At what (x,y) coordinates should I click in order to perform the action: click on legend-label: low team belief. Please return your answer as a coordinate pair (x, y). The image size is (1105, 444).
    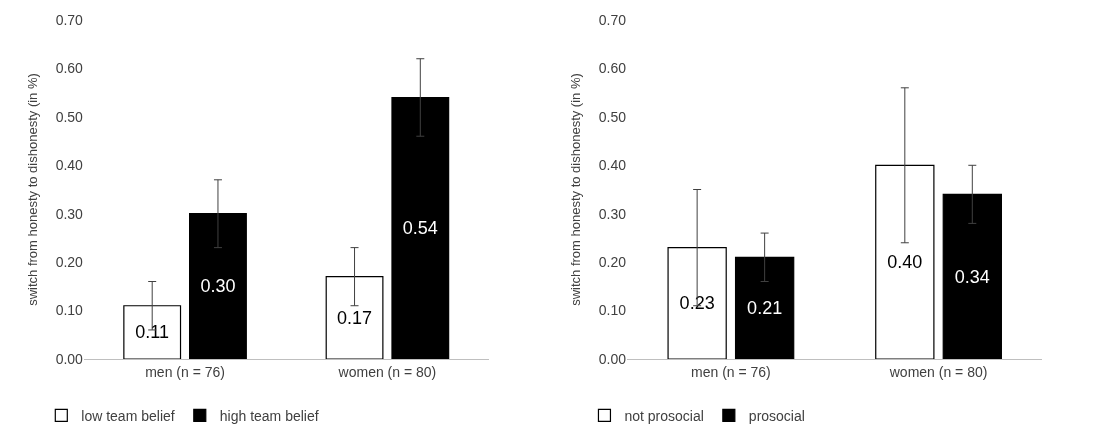
    Looking at the image, I should click on (128, 415).